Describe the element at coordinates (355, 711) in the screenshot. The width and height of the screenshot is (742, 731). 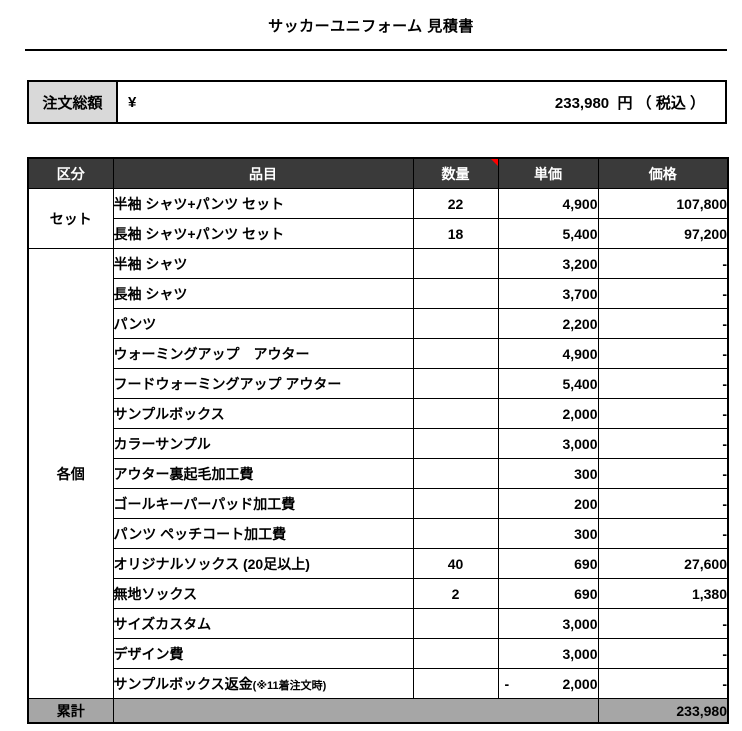
I see `total-spacer-cell` at that location.